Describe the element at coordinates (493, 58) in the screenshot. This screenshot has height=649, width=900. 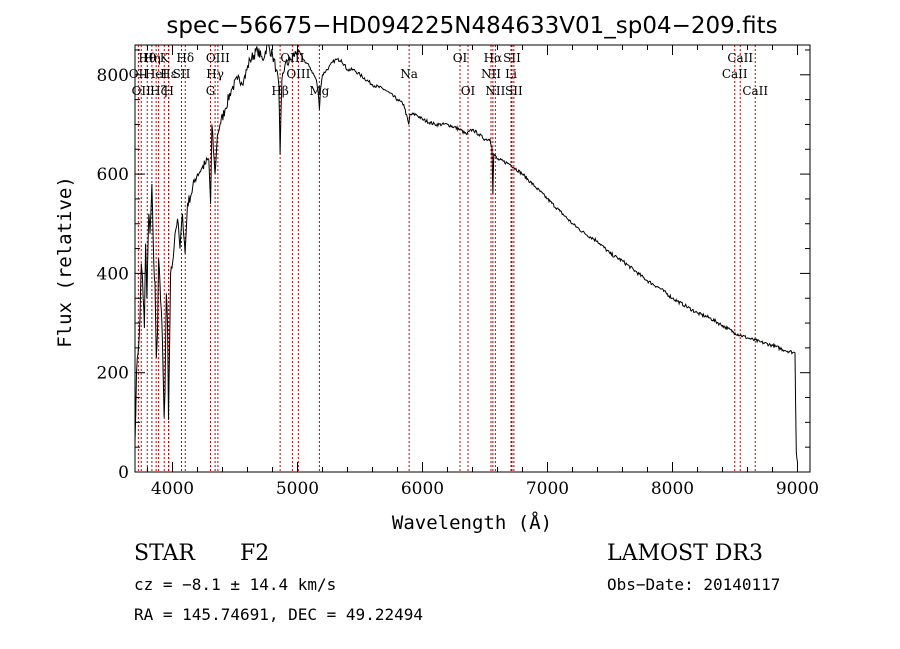
I see `line-label: Hα` at that location.